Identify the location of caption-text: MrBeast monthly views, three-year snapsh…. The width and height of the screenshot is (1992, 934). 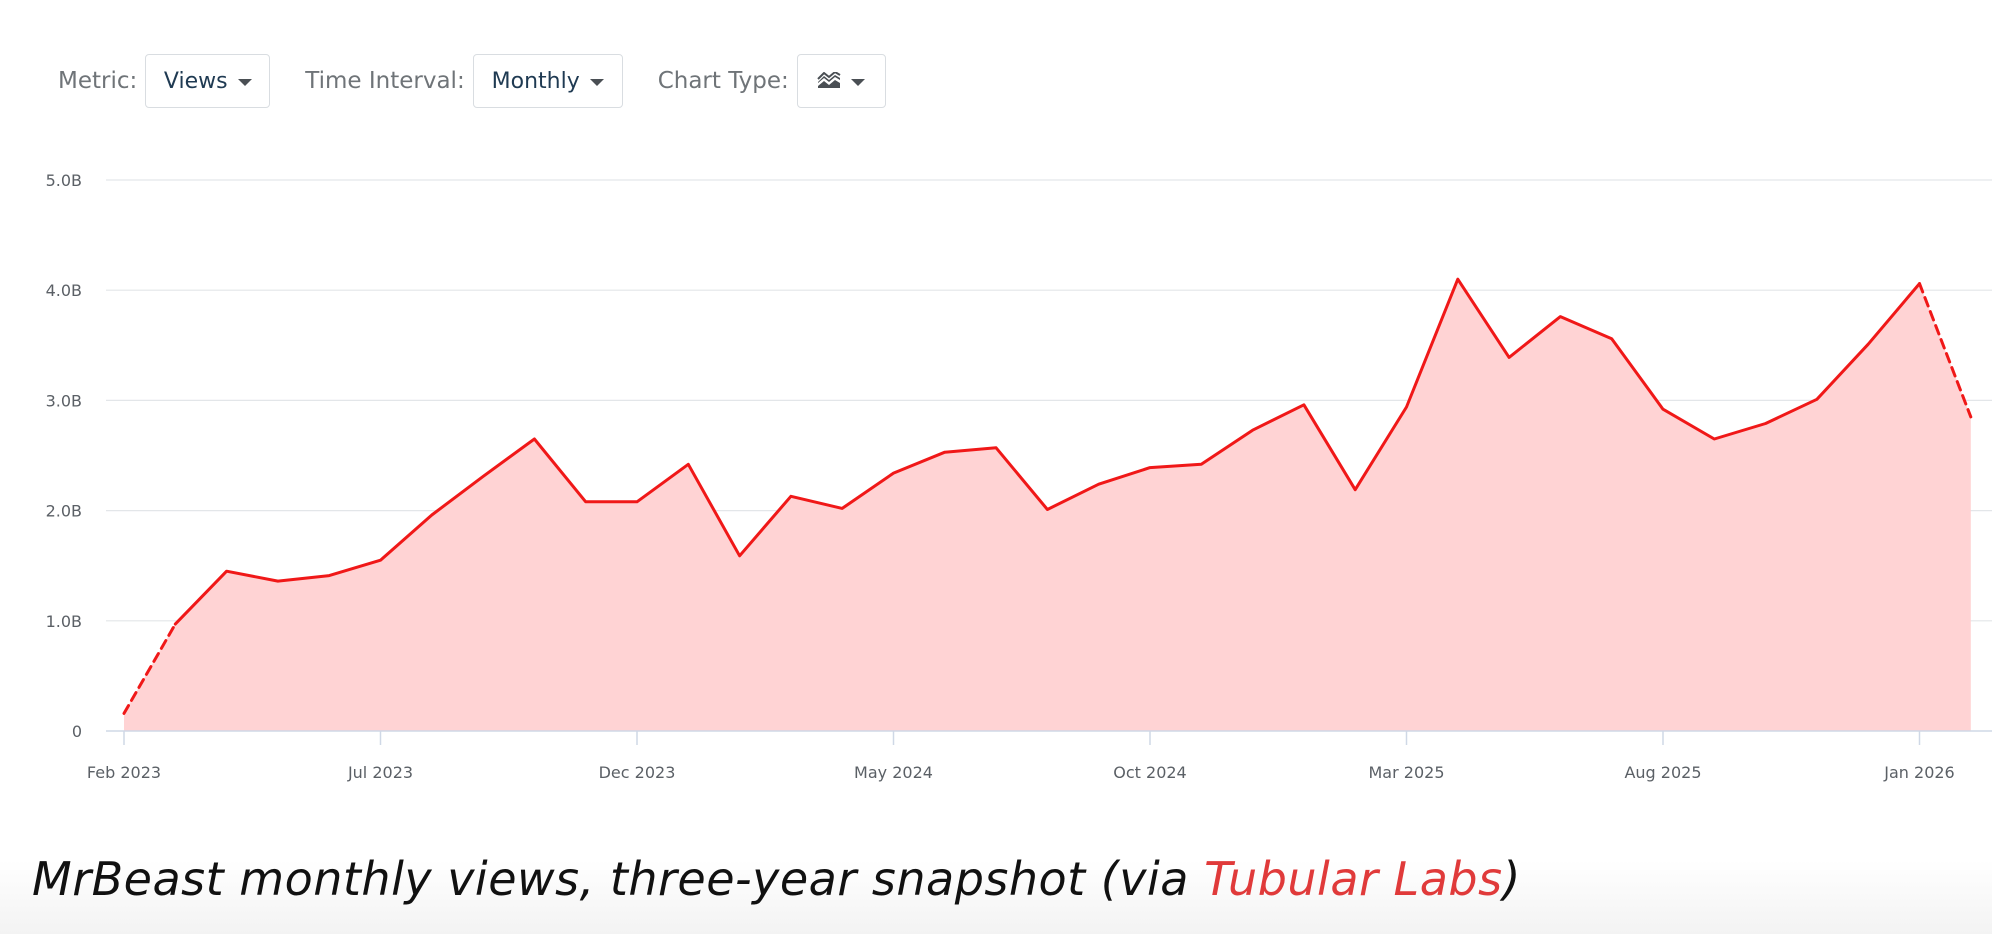
(618, 879).